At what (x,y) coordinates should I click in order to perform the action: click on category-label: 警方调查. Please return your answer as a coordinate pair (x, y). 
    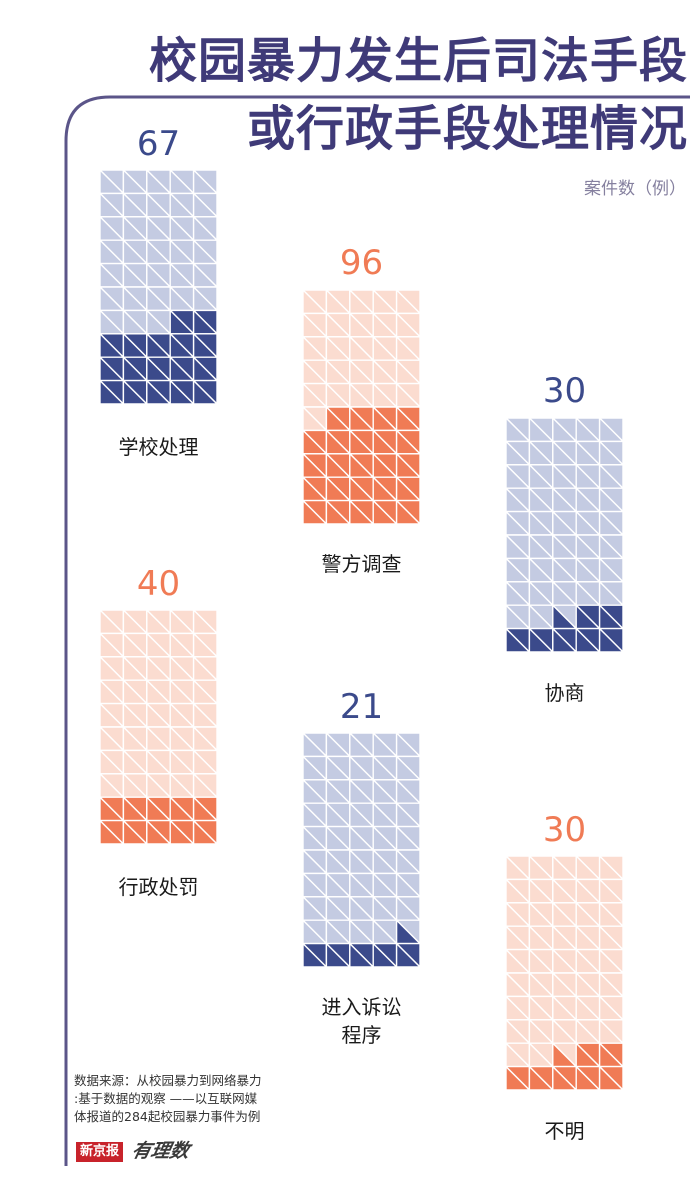
    Looking at the image, I should click on (361, 564).